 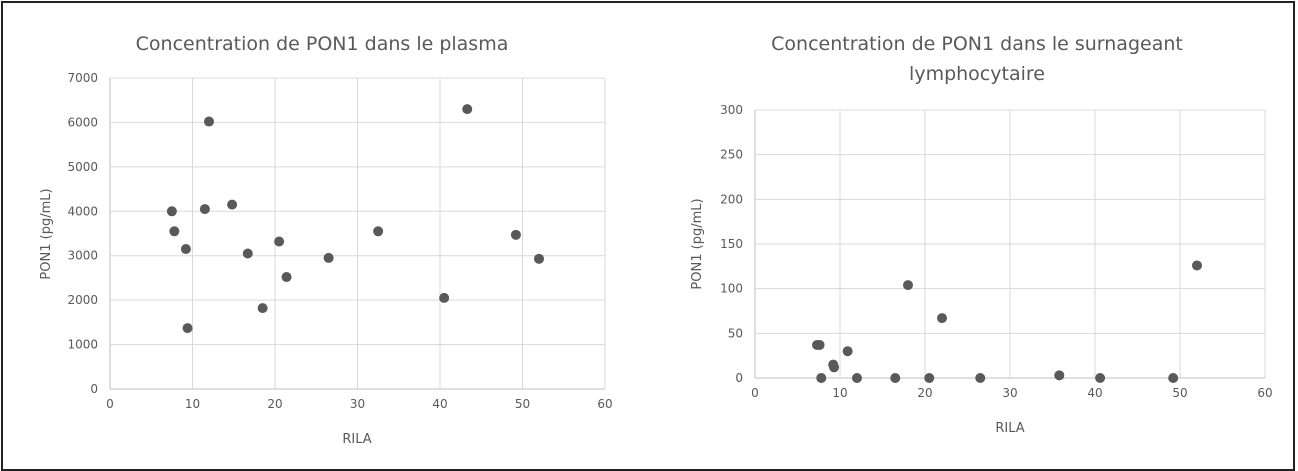 What do you see at coordinates (439, 404) in the screenshot?
I see `chart-plasma-xtick-label: 40` at bounding box center [439, 404].